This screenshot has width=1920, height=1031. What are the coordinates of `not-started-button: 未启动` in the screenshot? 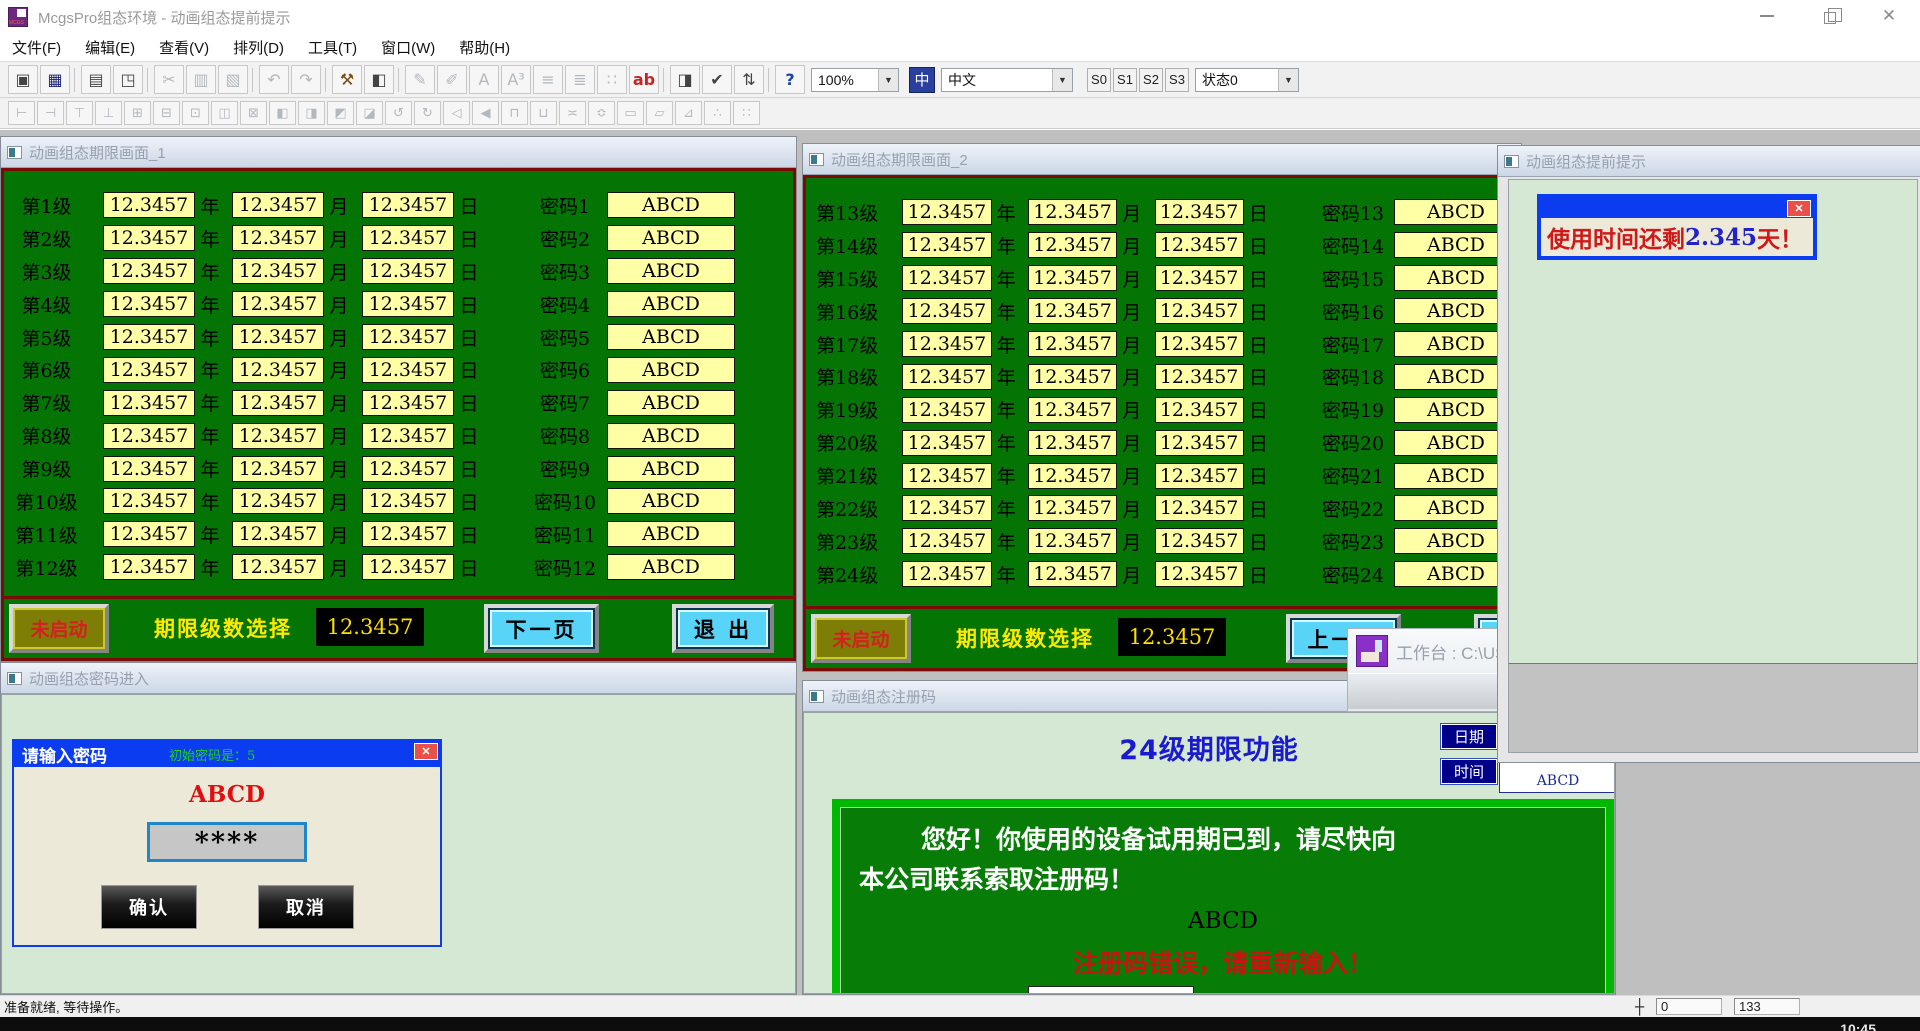 It's located at (59, 628).